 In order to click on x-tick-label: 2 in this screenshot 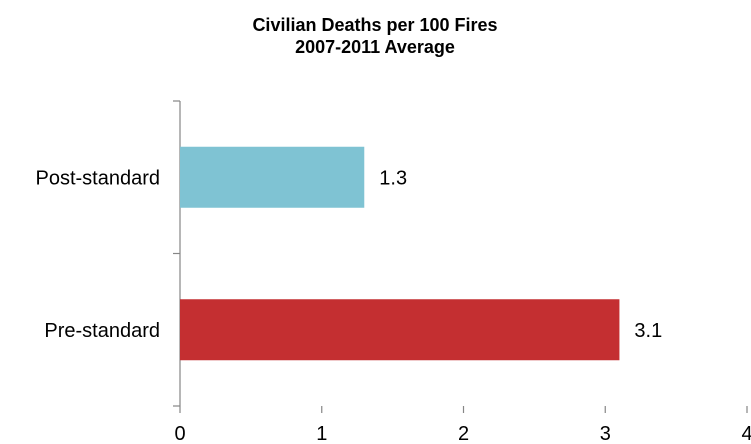, I will do `click(463, 433)`.